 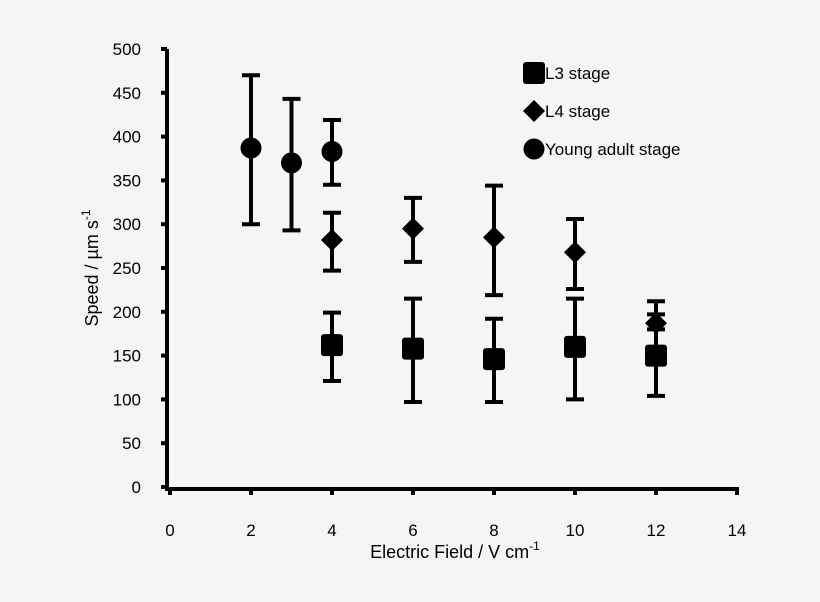 I want to click on legend-marker-circle, so click(x=534, y=149).